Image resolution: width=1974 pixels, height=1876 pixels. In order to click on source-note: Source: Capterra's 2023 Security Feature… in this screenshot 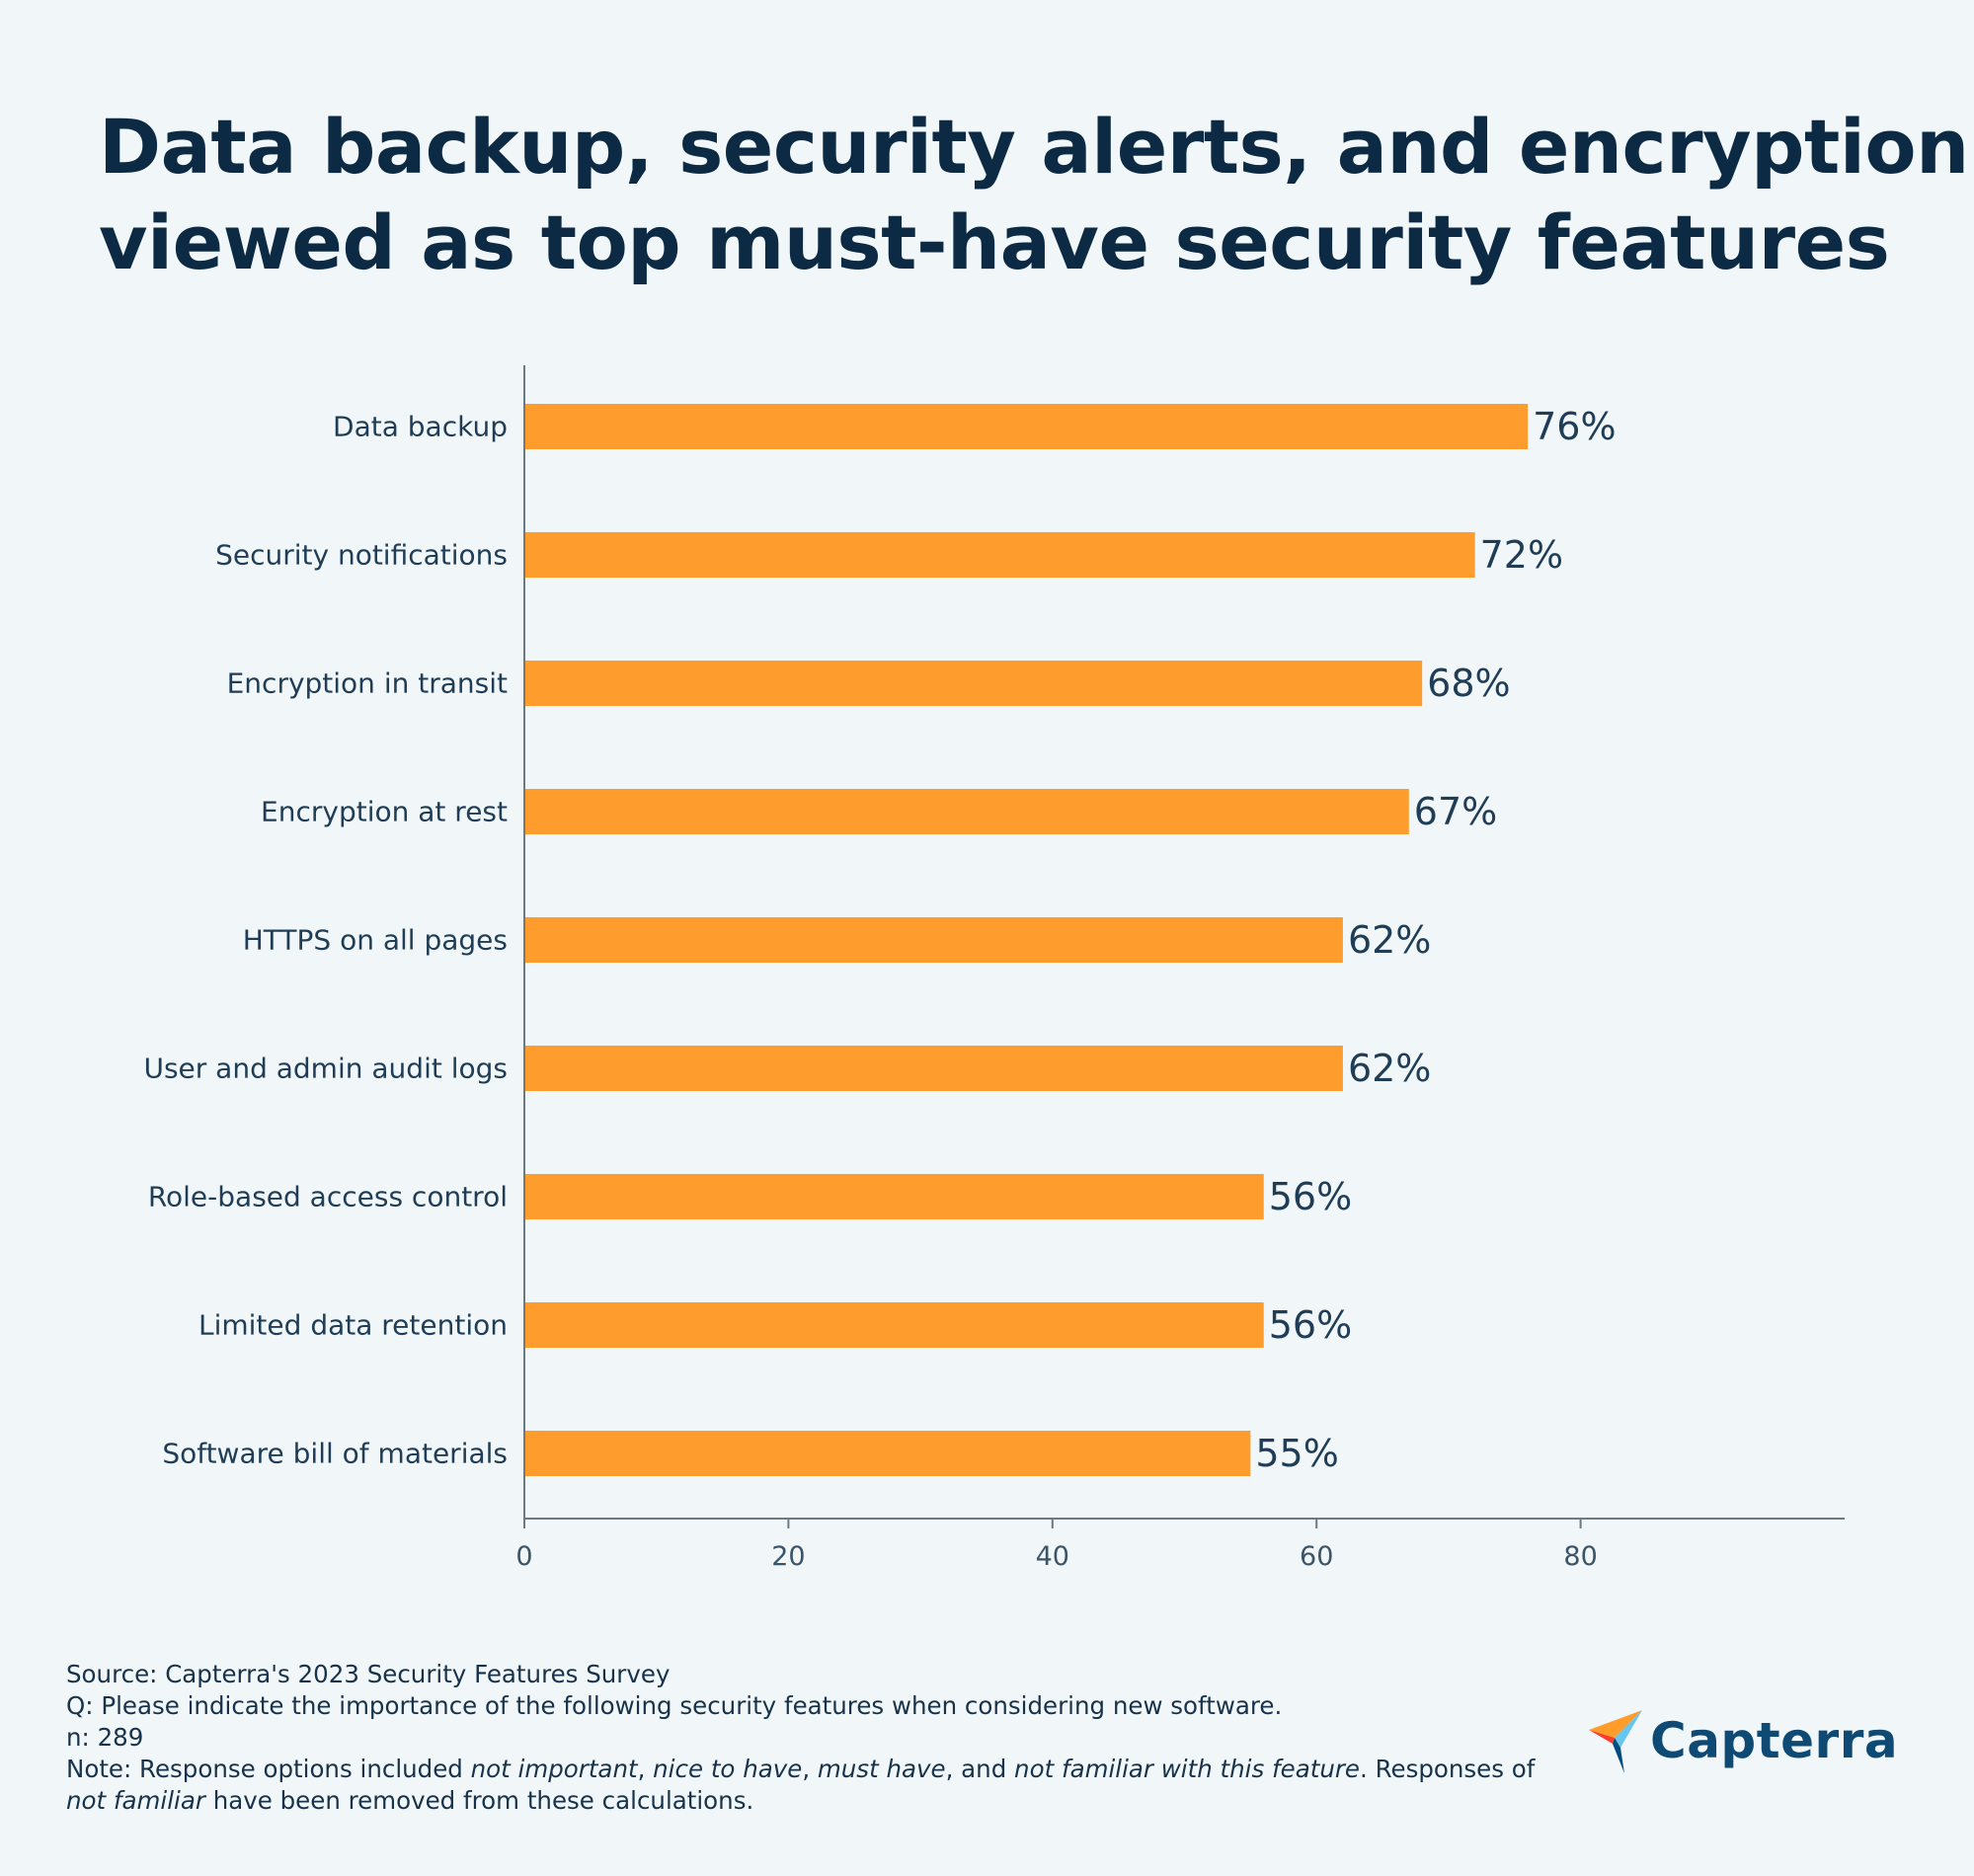, I will do `click(368, 1674)`.